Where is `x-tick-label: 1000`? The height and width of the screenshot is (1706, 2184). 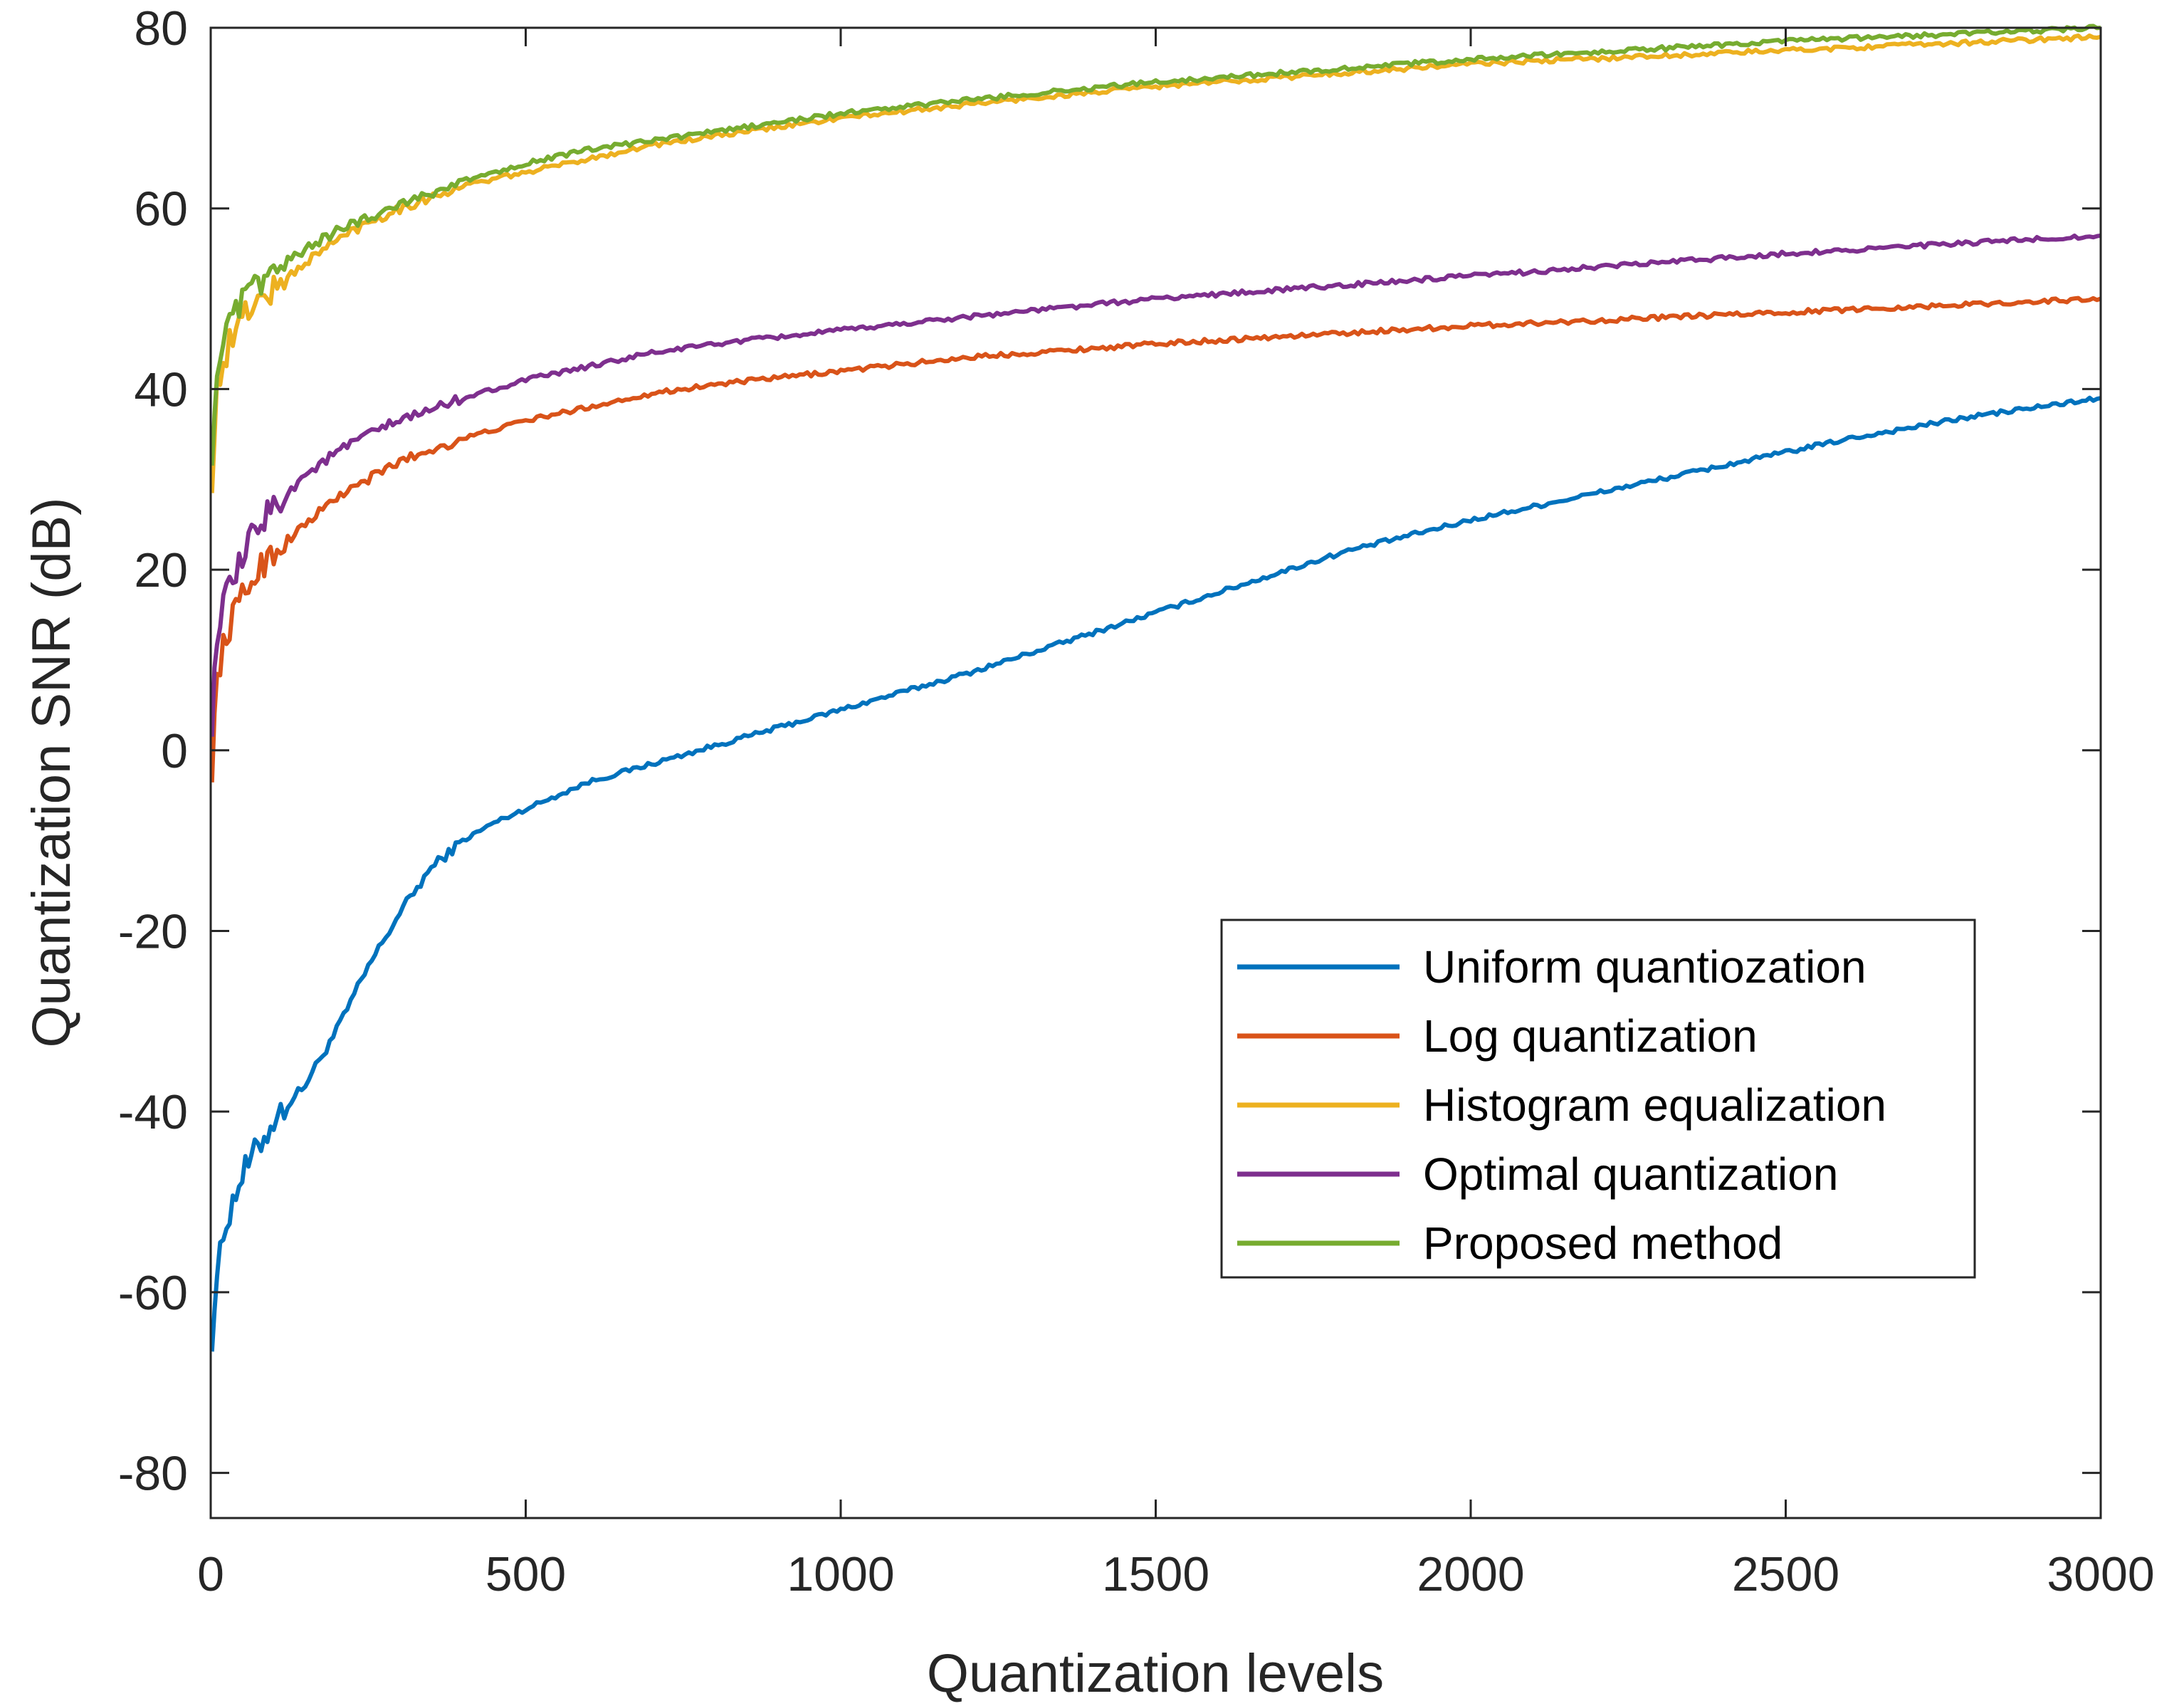 x-tick-label: 1000 is located at coordinates (840, 1574).